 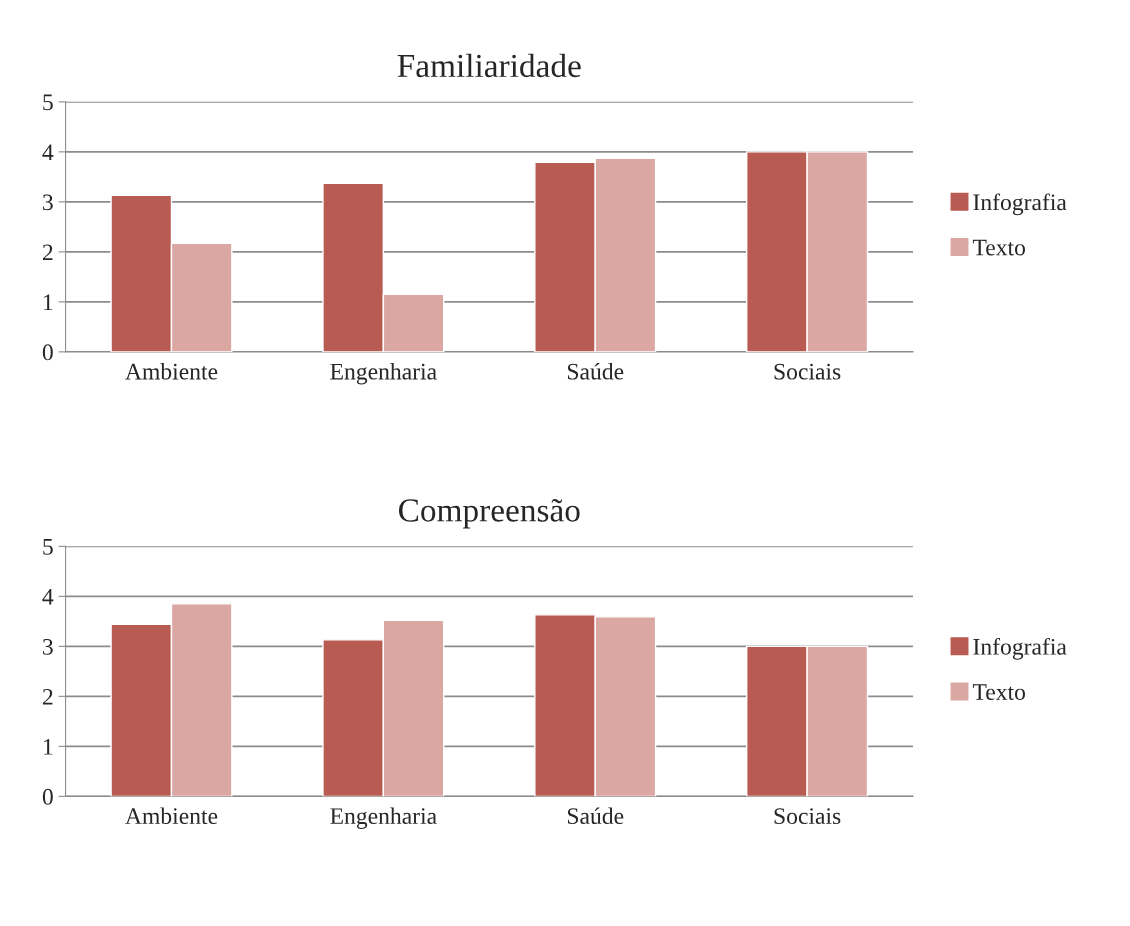 What do you see at coordinates (489, 65) in the screenshot?
I see `chart-title: Familiaridade` at bounding box center [489, 65].